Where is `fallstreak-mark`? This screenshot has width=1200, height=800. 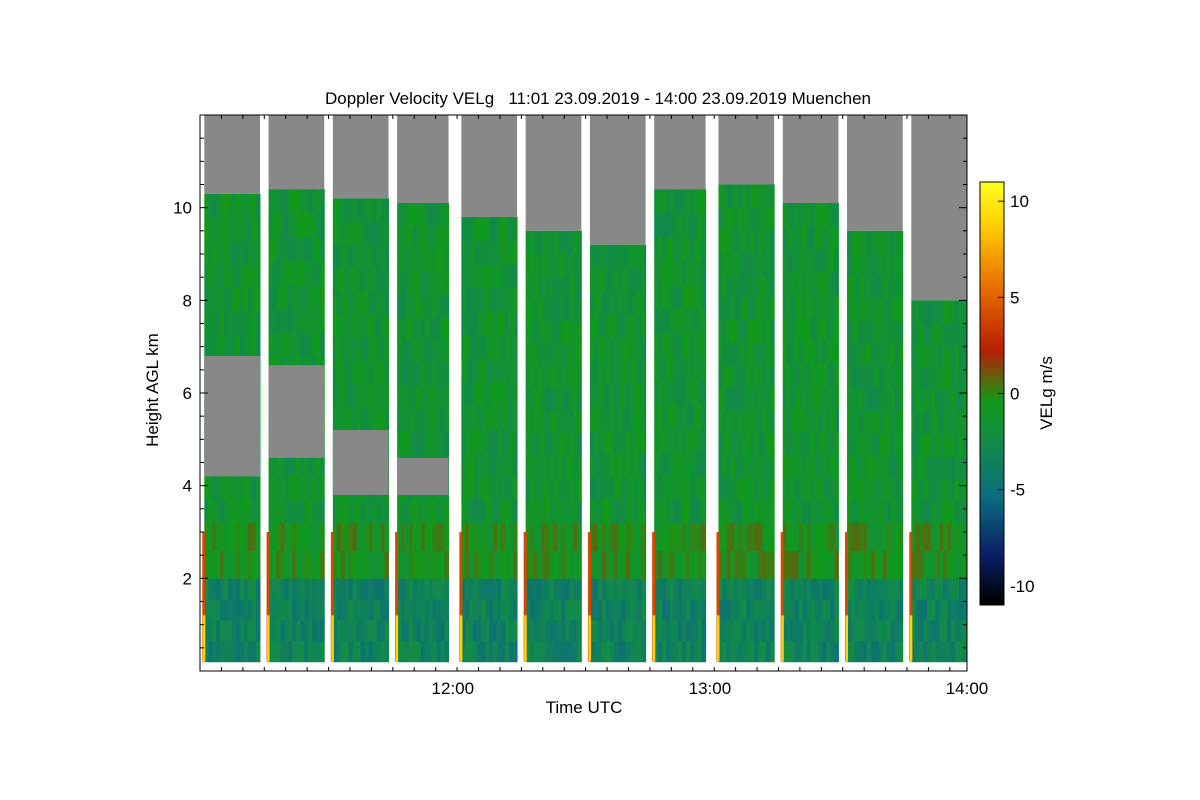
fallstreak-mark is located at coordinates (397, 597).